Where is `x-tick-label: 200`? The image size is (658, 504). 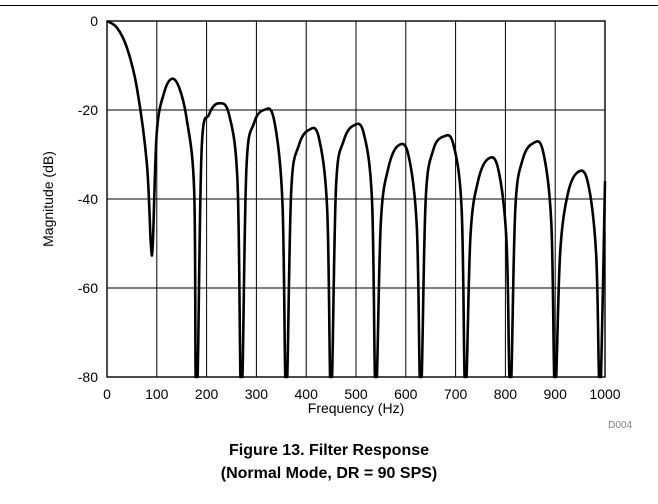
x-tick-label: 200 is located at coordinates (207, 394).